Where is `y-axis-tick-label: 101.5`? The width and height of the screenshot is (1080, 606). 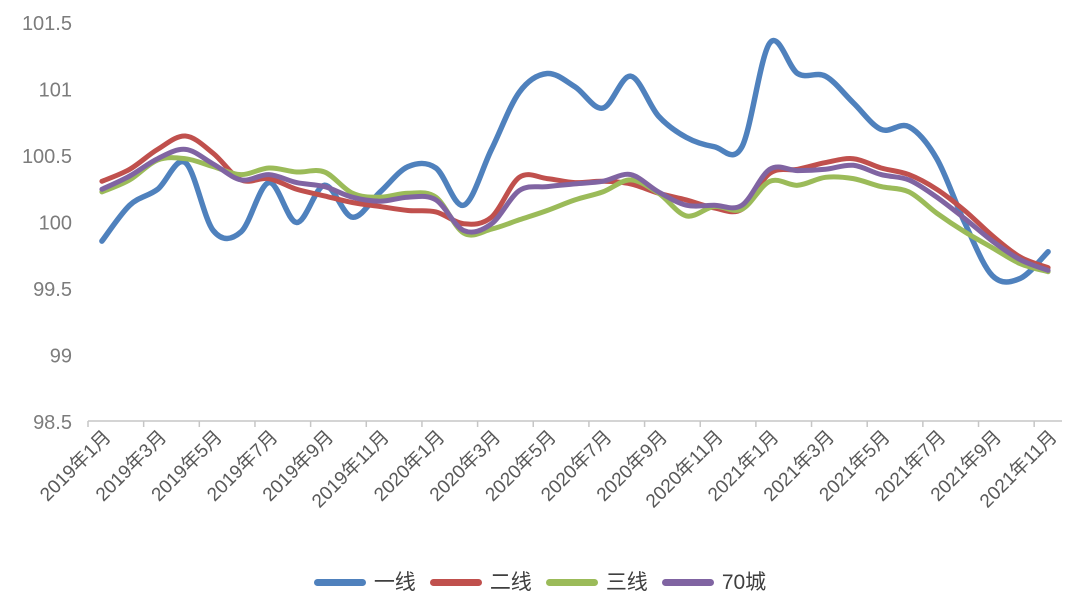 y-axis-tick-label: 101.5 is located at coordinates (47, 24).